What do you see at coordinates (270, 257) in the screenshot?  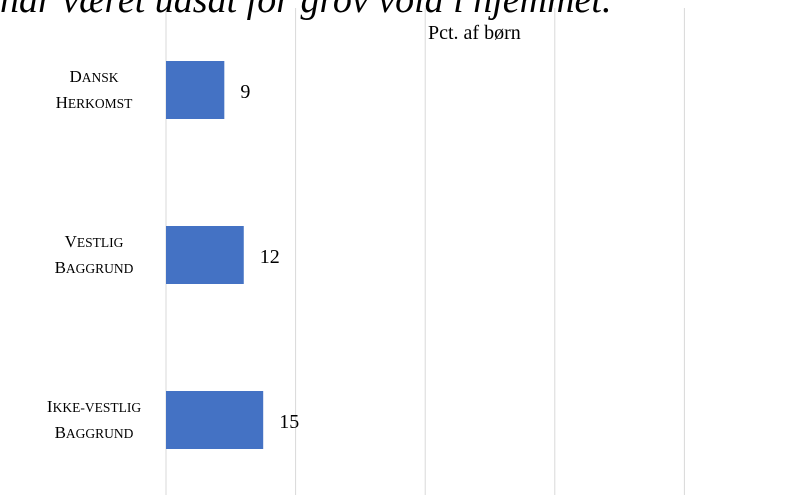 I see `data-label: 12` at bounding box center [270, 257].